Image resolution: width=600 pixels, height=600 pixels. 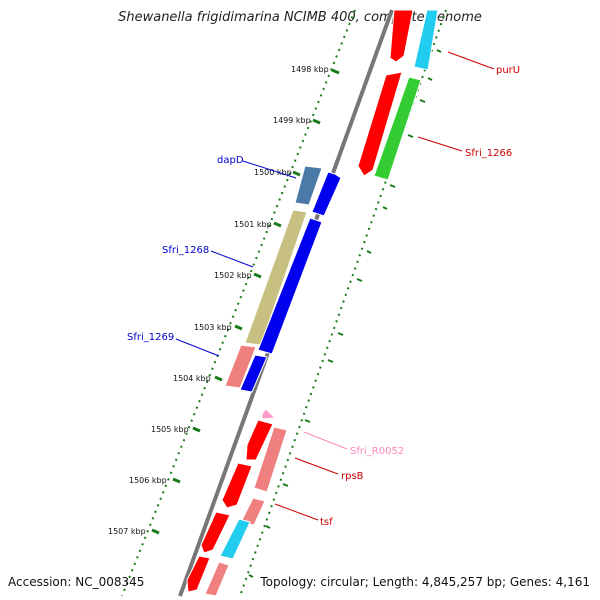 What do you see at coordinates (170, 429) in the screenshot?
I see `tick-label: 1505 kbp` at bounding box center [170, 429].